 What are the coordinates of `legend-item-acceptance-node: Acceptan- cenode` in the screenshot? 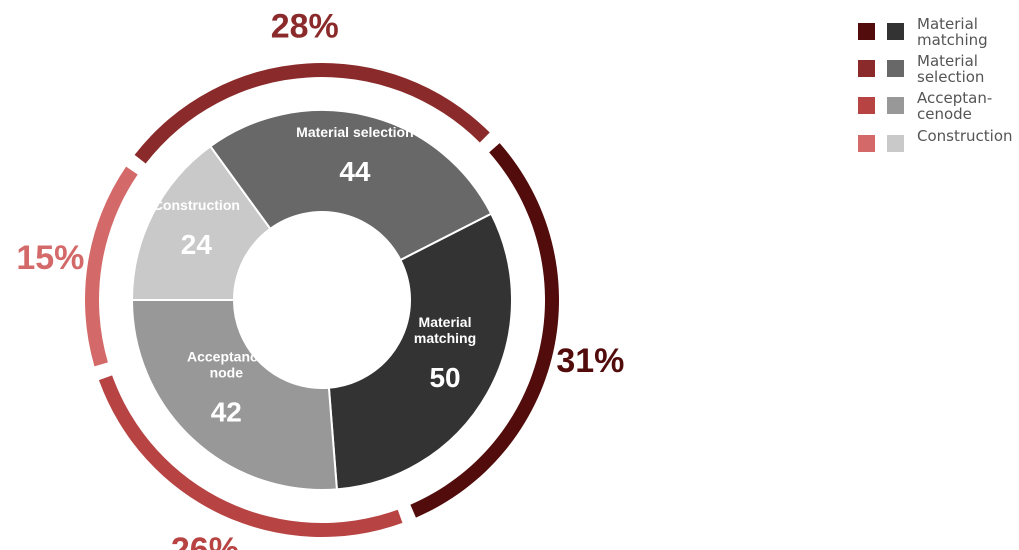 It's located at (938, 106).